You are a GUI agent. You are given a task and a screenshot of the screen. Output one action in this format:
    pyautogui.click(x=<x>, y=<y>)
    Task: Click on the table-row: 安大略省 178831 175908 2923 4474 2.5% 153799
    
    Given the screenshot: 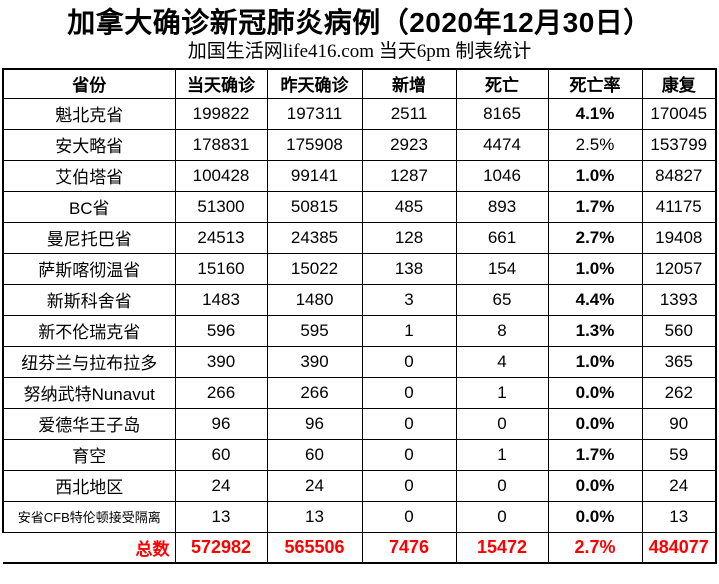 What is the action you would take?
    pyautogui.click(x=359, y=144)
    